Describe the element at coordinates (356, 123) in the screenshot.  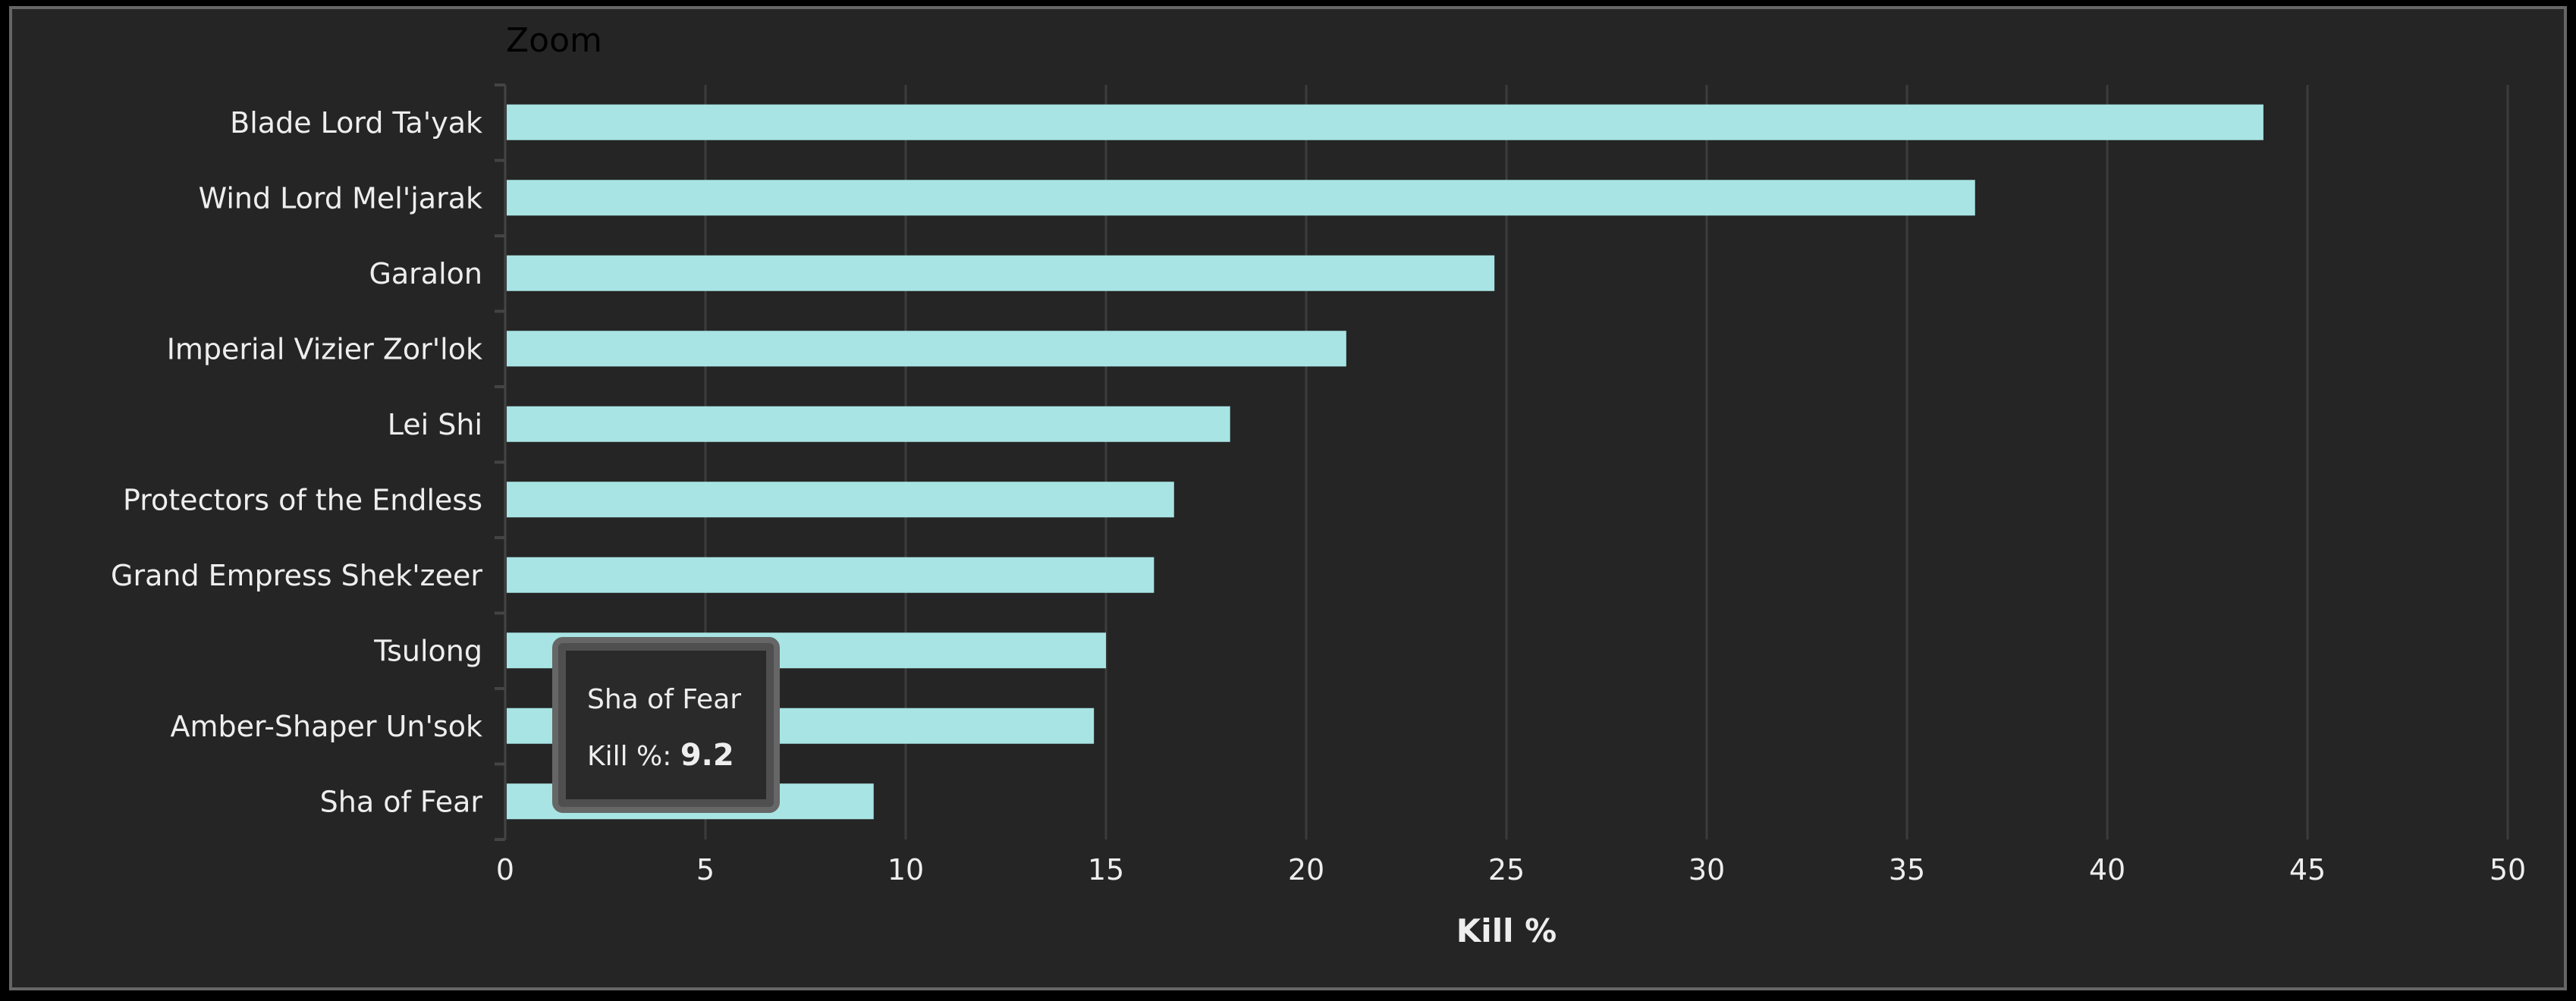
I see `category-label: Blade Lord Ta'yak` at that location.